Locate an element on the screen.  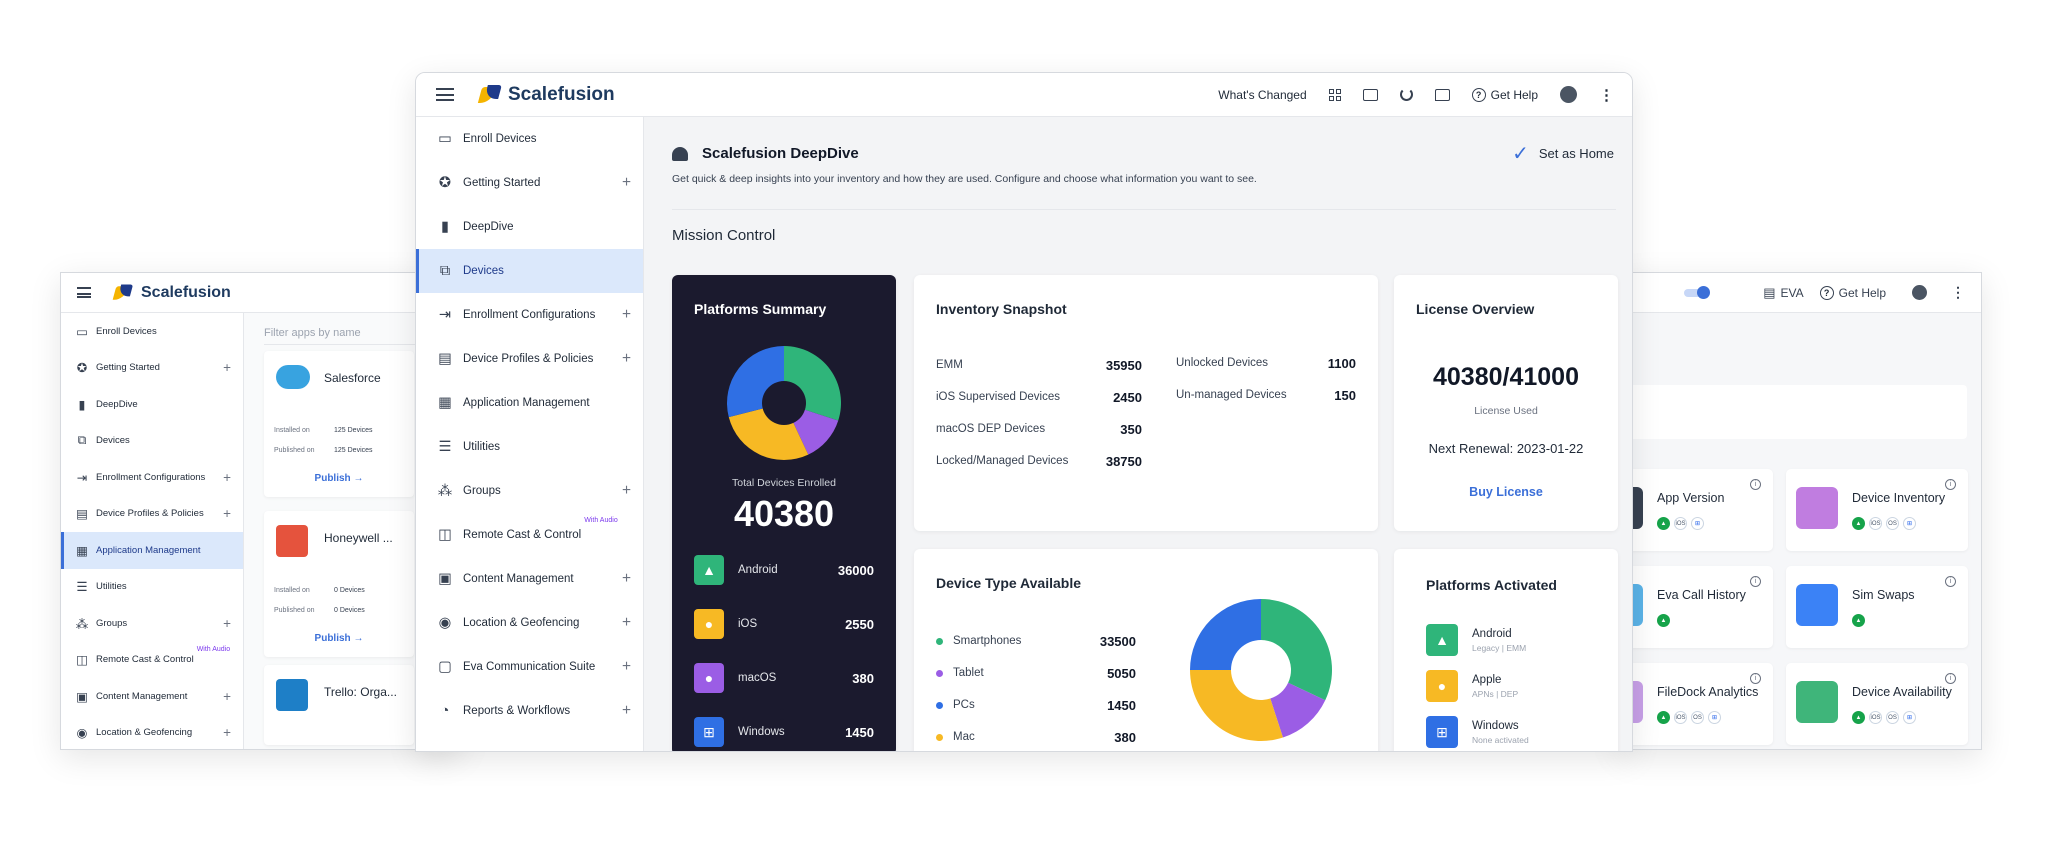
toggle-switch is located at coordinates (1697, 292).